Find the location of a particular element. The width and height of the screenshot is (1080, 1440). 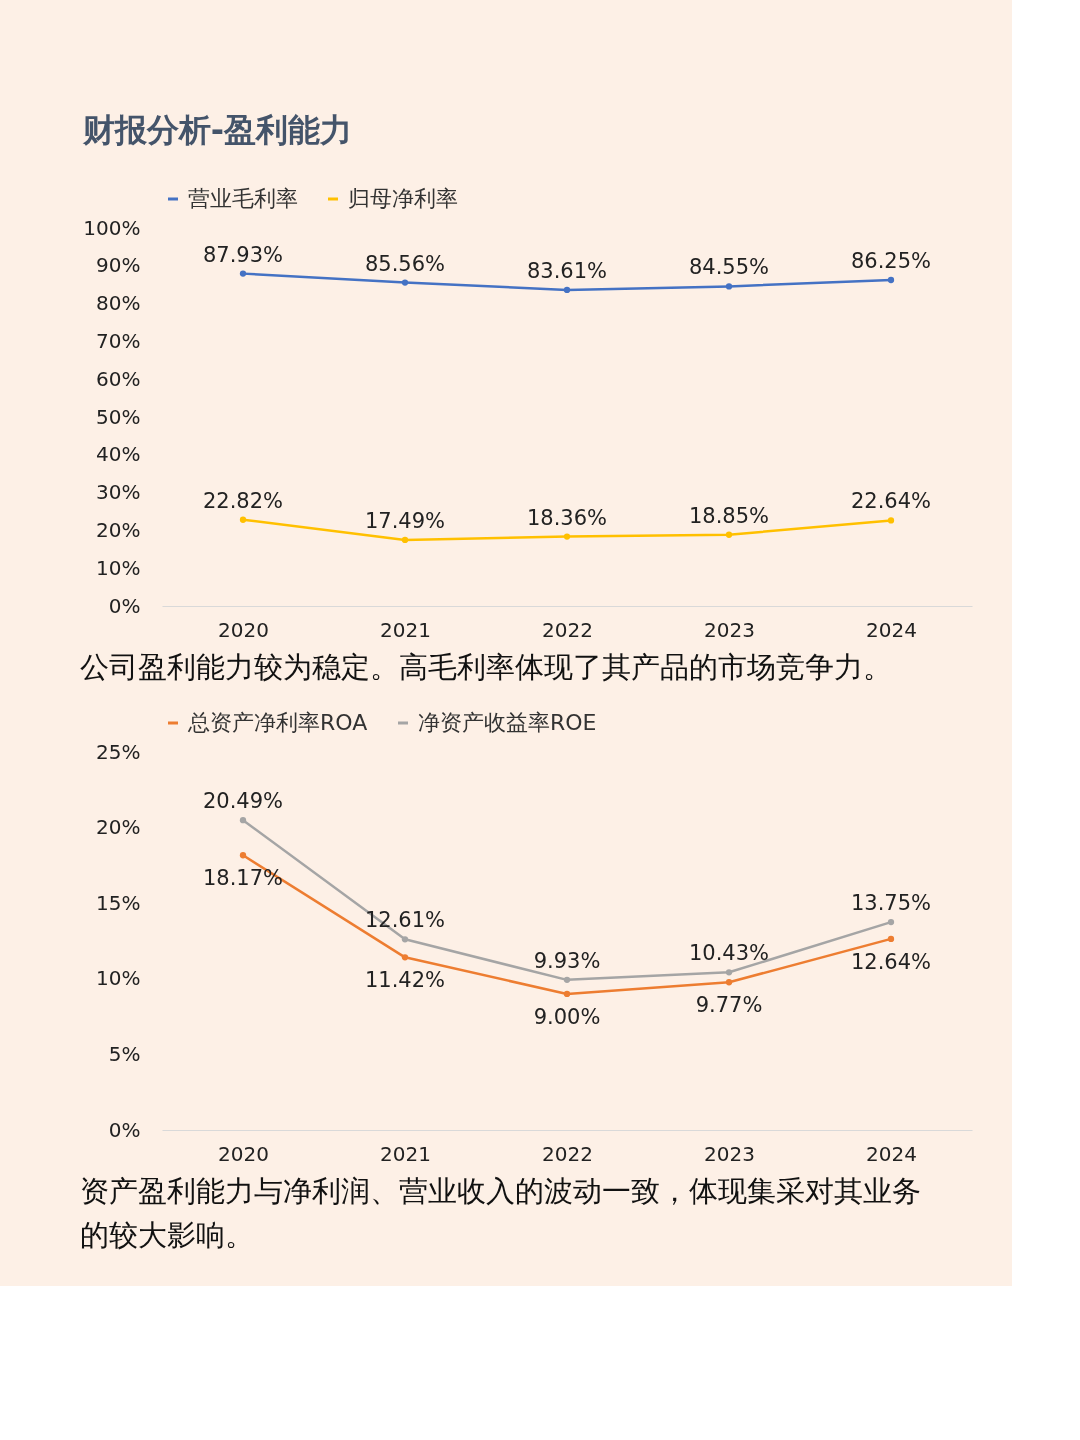

data-label: 12.61% is located at coordinates (405, 920).